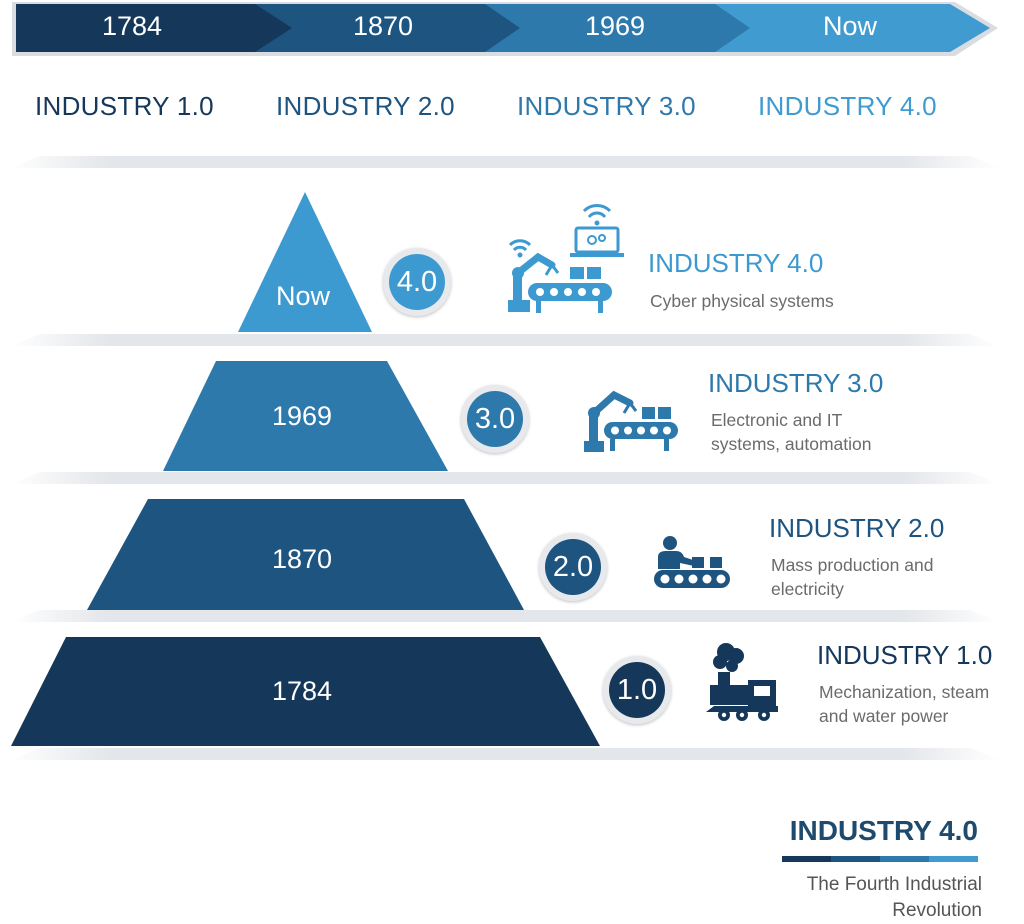 The image size is (1024, 924). I want to click on tier-year-3: 1969, so click(302, 416).